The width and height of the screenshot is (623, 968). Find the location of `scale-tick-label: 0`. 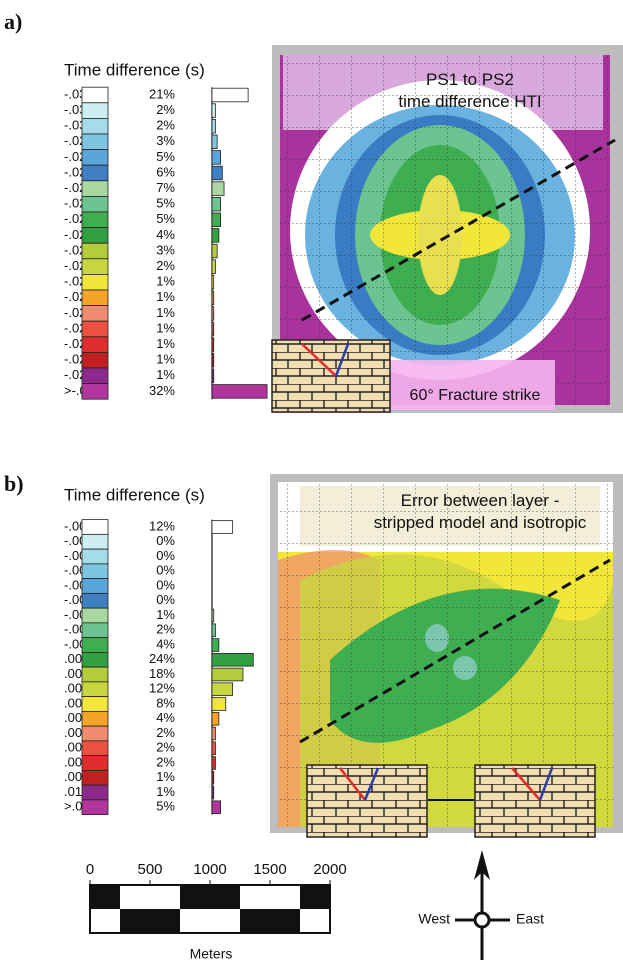

scale-tick-label: 0 is located at coordinates (90, 869).